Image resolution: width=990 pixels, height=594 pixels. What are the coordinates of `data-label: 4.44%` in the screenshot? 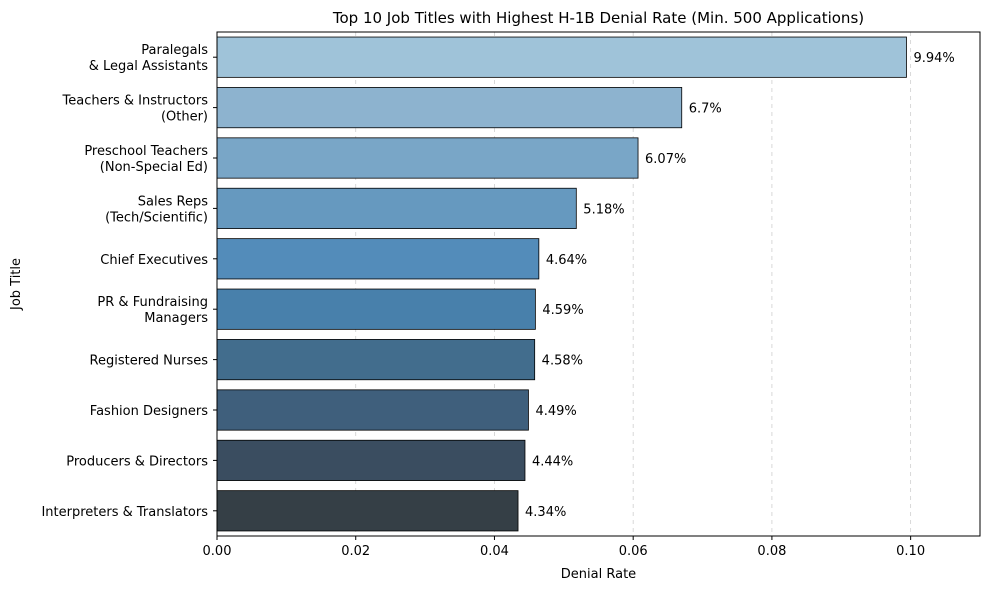 It's located at (552, 461).